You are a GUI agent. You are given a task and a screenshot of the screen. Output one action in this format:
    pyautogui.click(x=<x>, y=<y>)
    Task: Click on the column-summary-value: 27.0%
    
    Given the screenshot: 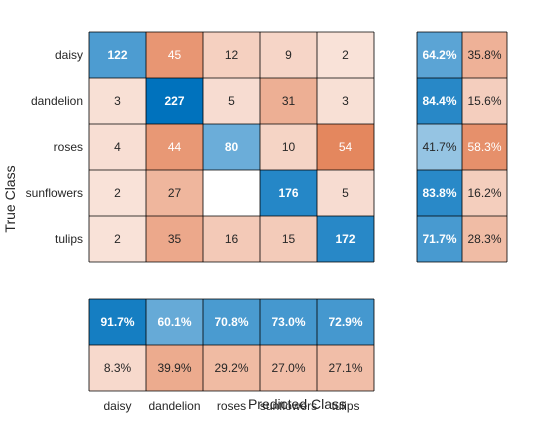 What is the action you would take?
    pyautogui.click(x=288, y=368)
    